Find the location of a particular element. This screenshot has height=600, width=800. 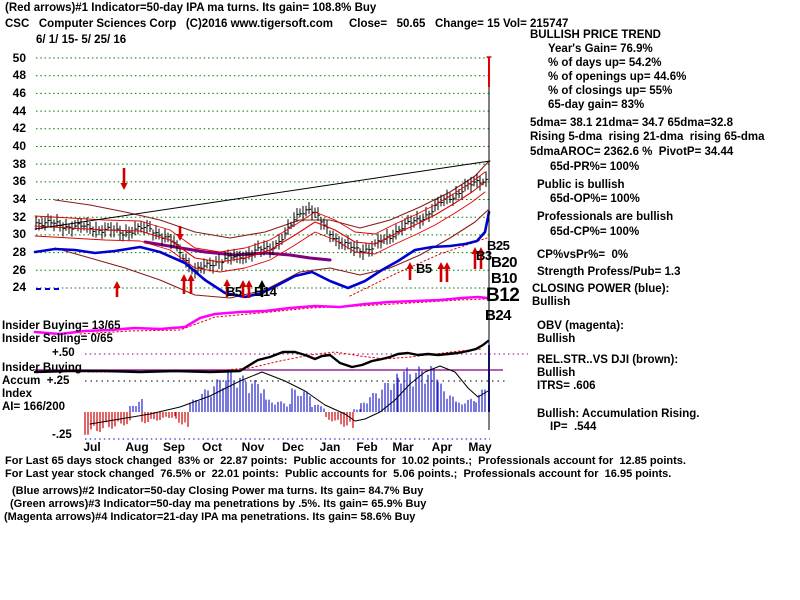

inner-band-upper-red is located at coordinates (260, 212).